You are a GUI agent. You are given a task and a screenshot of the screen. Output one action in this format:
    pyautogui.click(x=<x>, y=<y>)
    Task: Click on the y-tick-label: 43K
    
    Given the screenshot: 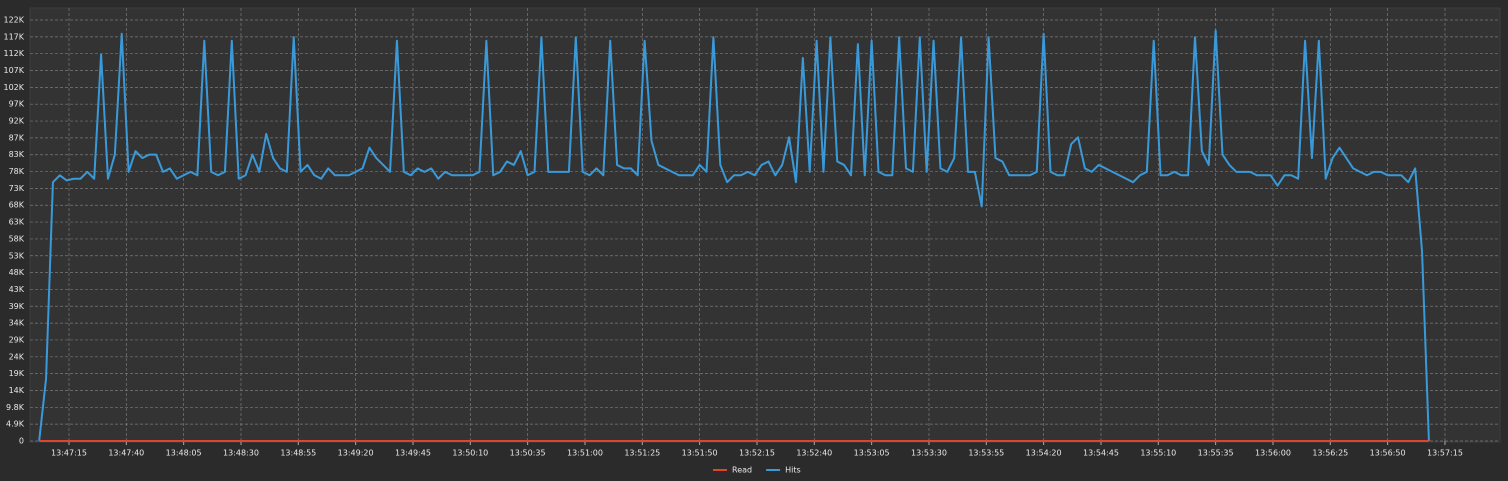 What is the action you would take?
    pyautogui.click(x=17, y=289)
    